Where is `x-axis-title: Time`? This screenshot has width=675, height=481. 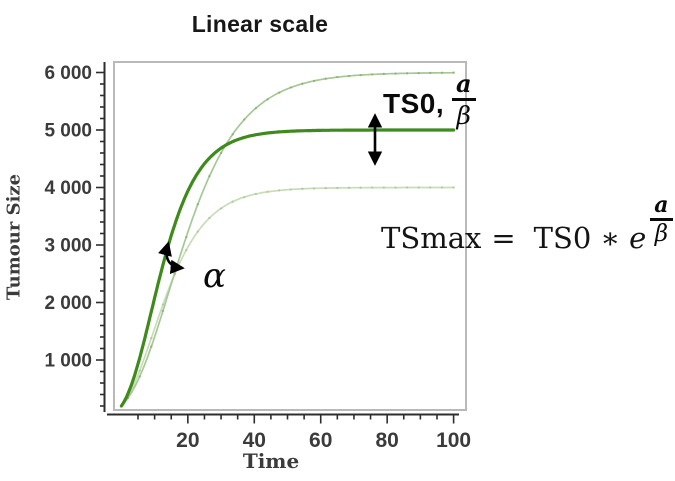 x-axis-title: Time is located at coordinates (271, 461).